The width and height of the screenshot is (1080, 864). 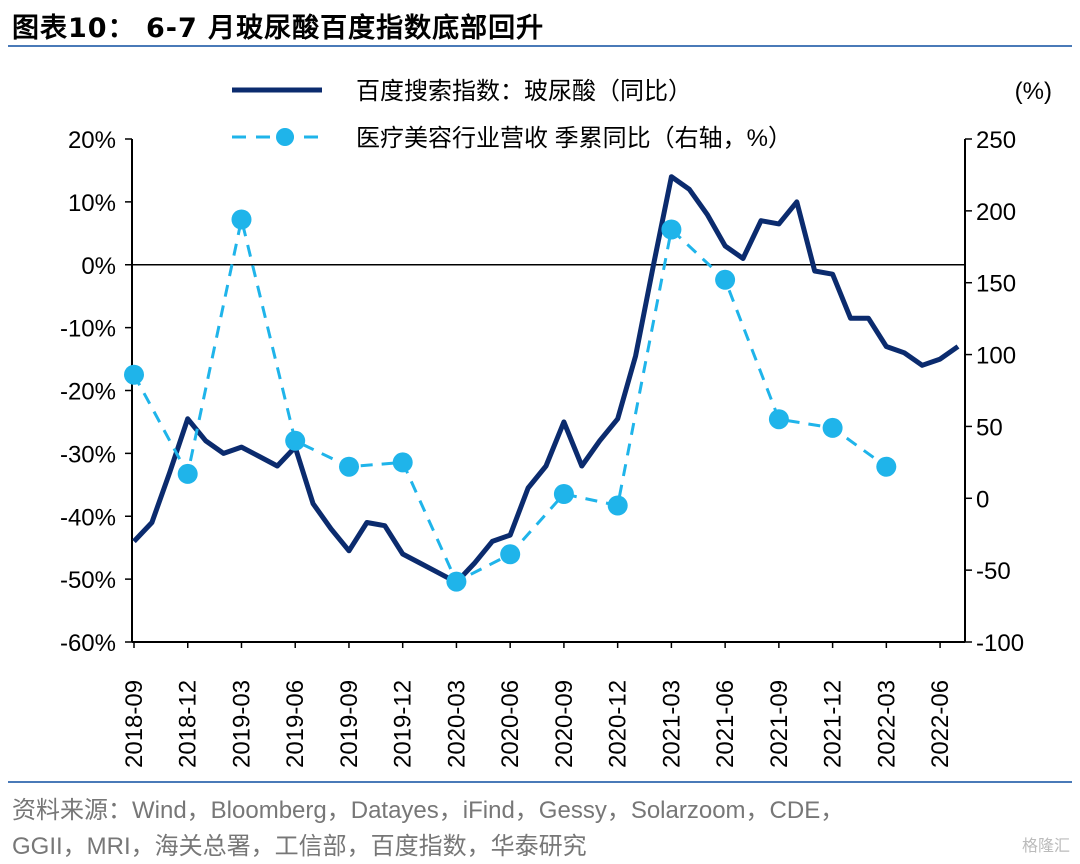 What do you see at coordinates (540, 782) in the screenshot?
I see `source-rule` at bounding box center [540, 782].